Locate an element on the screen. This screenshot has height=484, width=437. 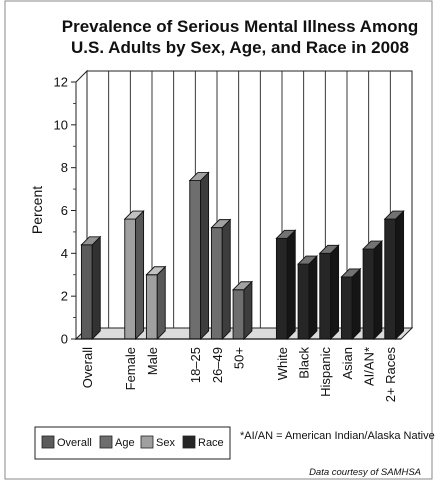
bar-50- is located at coordinates (238, 314).